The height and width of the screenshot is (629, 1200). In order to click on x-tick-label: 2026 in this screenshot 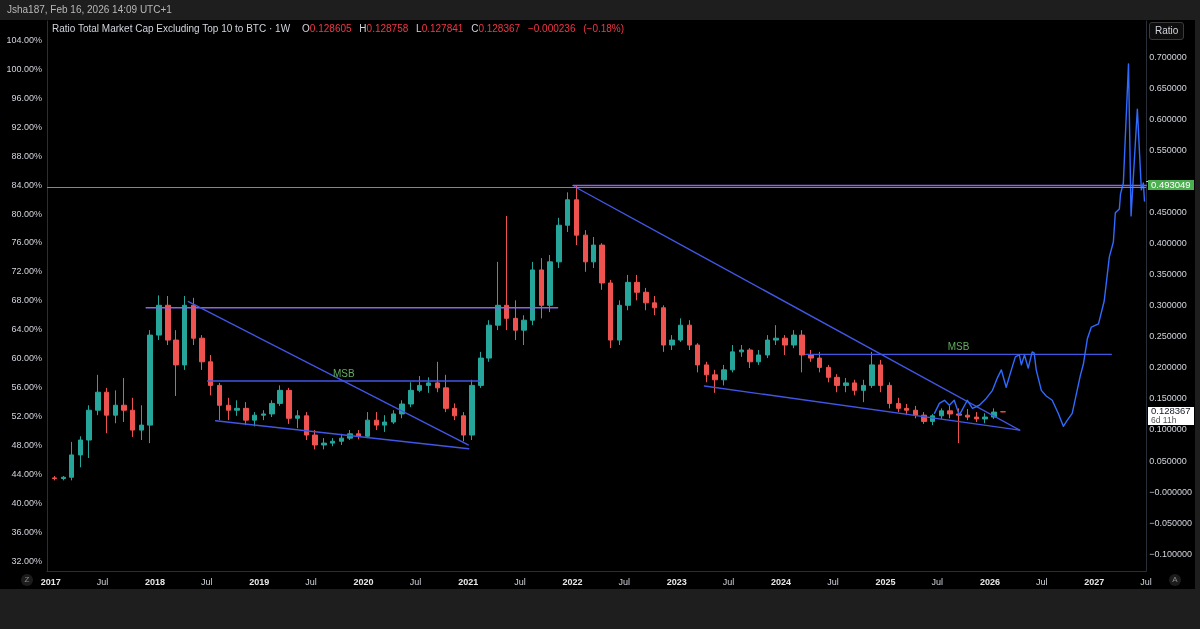, I will do `click(989, 581)`.